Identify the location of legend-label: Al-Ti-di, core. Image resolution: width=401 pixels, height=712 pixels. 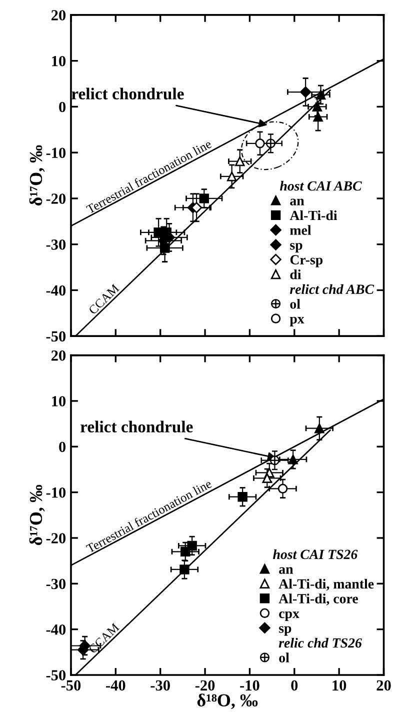
(318, 600).